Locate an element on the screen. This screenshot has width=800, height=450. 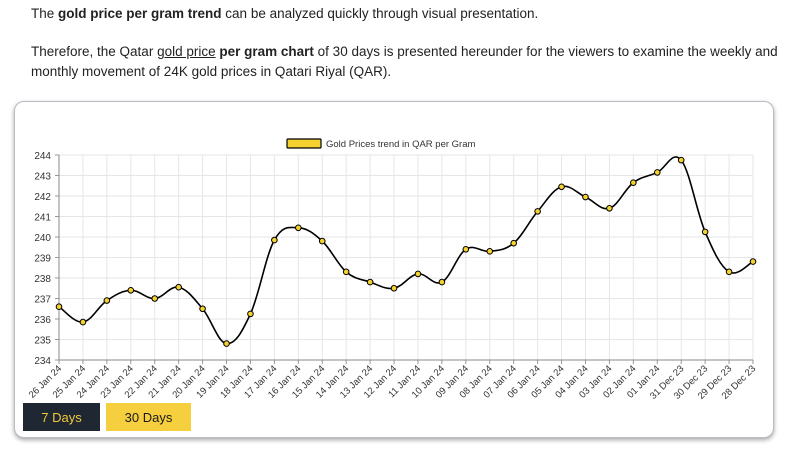
y-tick-label: 235 is located at coordinates (42, 341).